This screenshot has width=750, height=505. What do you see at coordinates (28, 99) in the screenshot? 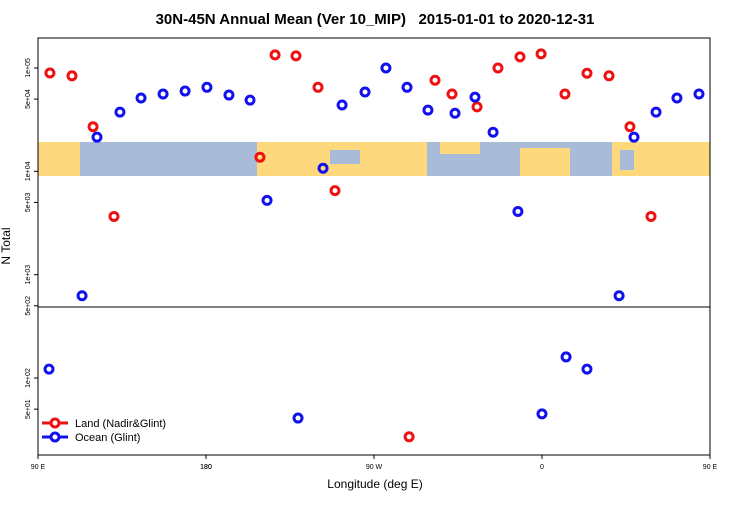
I see `y-tick-label: 5e+04` at bounding box center [28, 99].